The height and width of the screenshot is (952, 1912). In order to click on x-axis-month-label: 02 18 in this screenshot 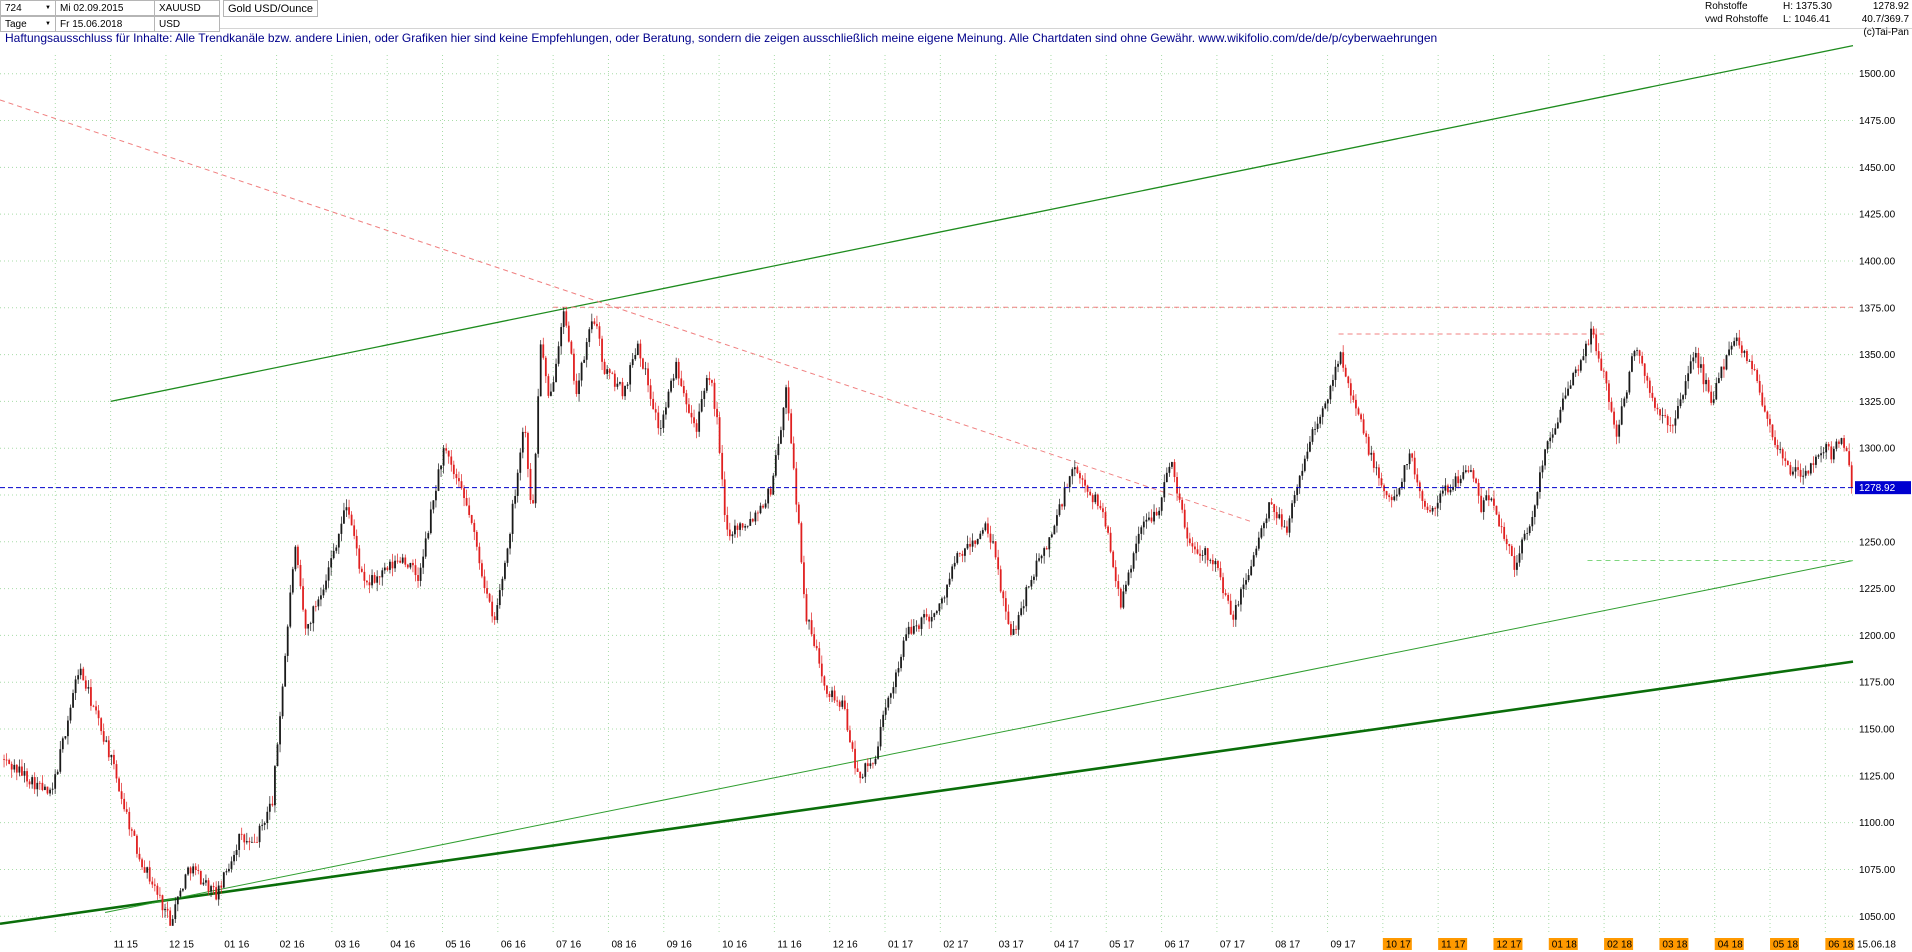, I will do `click(1619, 945)`.